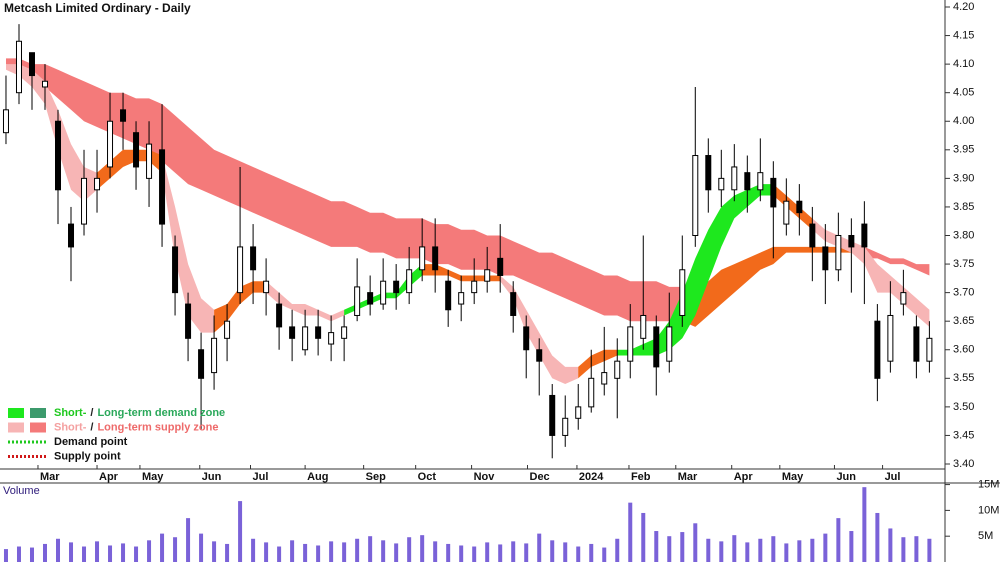 This screenshot has height=562, width=1000. Describe the element at coordinates (963, 64) in the screenshot. I see `y-tick-label: 4.10` at that location.